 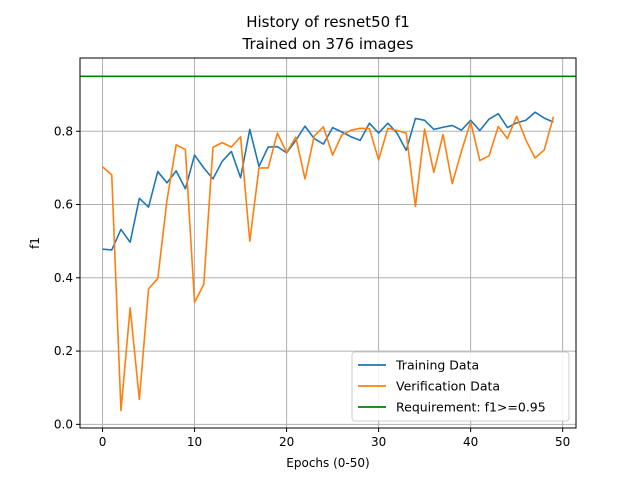 I want to click on x-tick-label: 20, so click(x=286, y=442).